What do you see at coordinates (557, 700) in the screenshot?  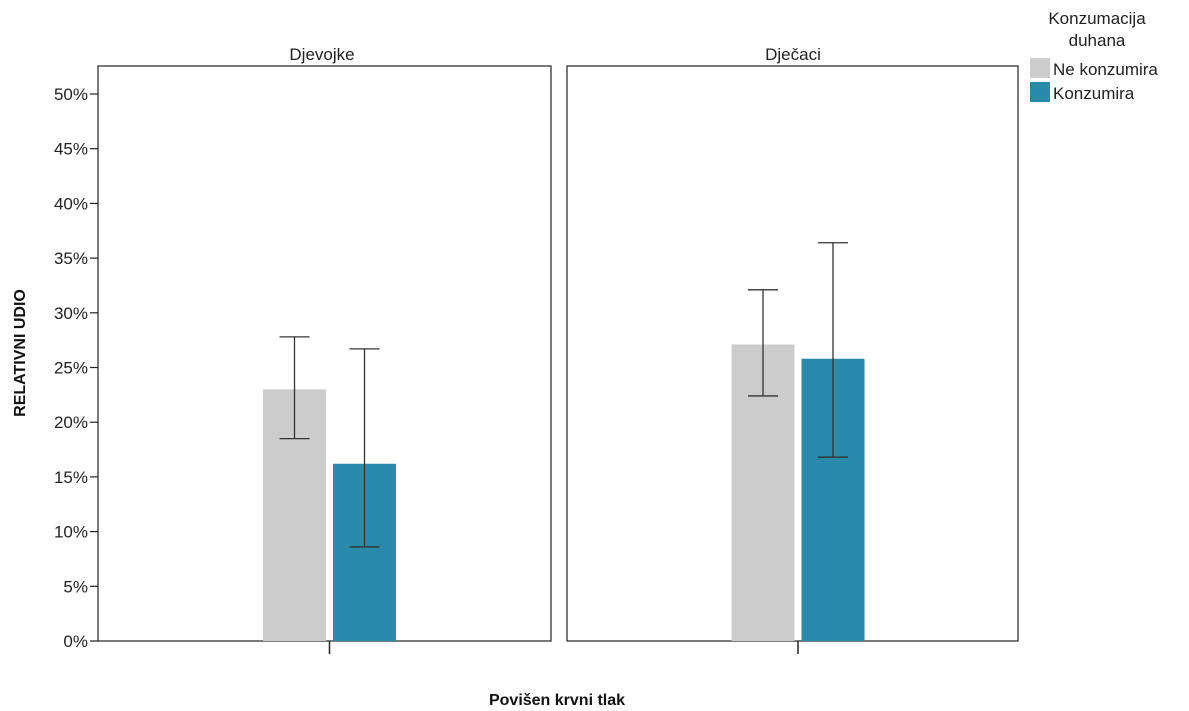 I see `x-axis-title: Povišen krvni tlak` at bounding box center [557, 700].